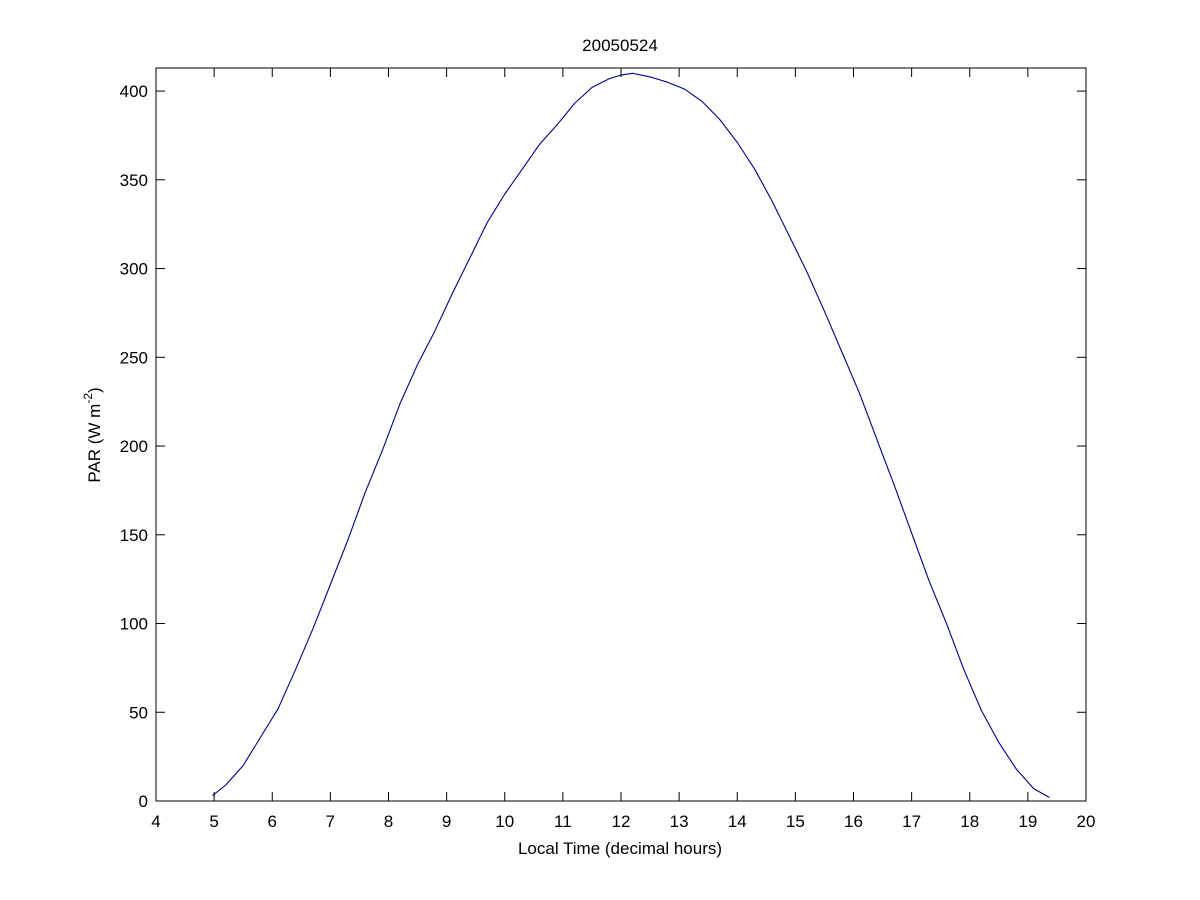 This screenshot has width=1200, height=900. Describe the element at coordinates (213, 821) in the screenshot. I see `x-tick-label: 5` at that location.